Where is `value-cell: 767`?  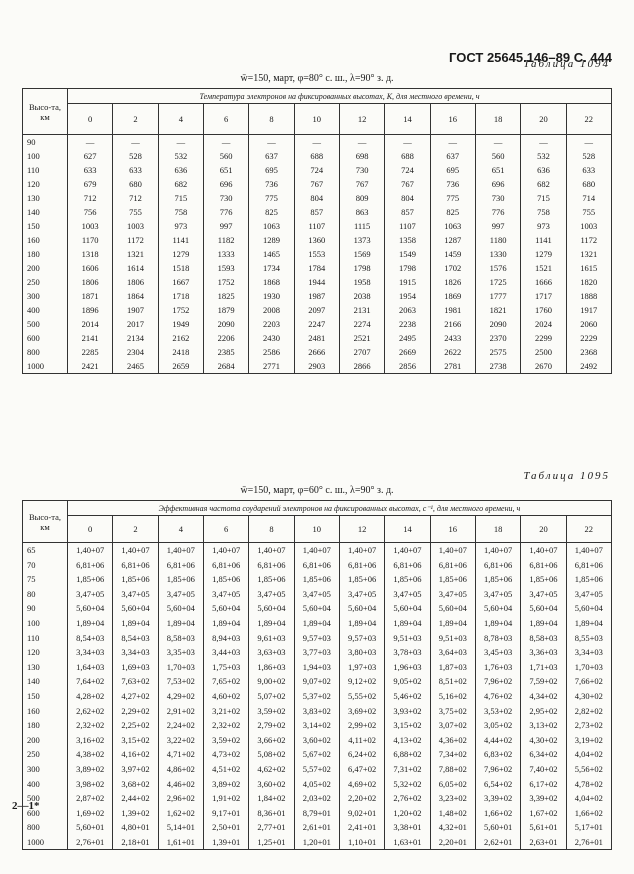
value-cell: 767 is located at coordinates (362, 184).